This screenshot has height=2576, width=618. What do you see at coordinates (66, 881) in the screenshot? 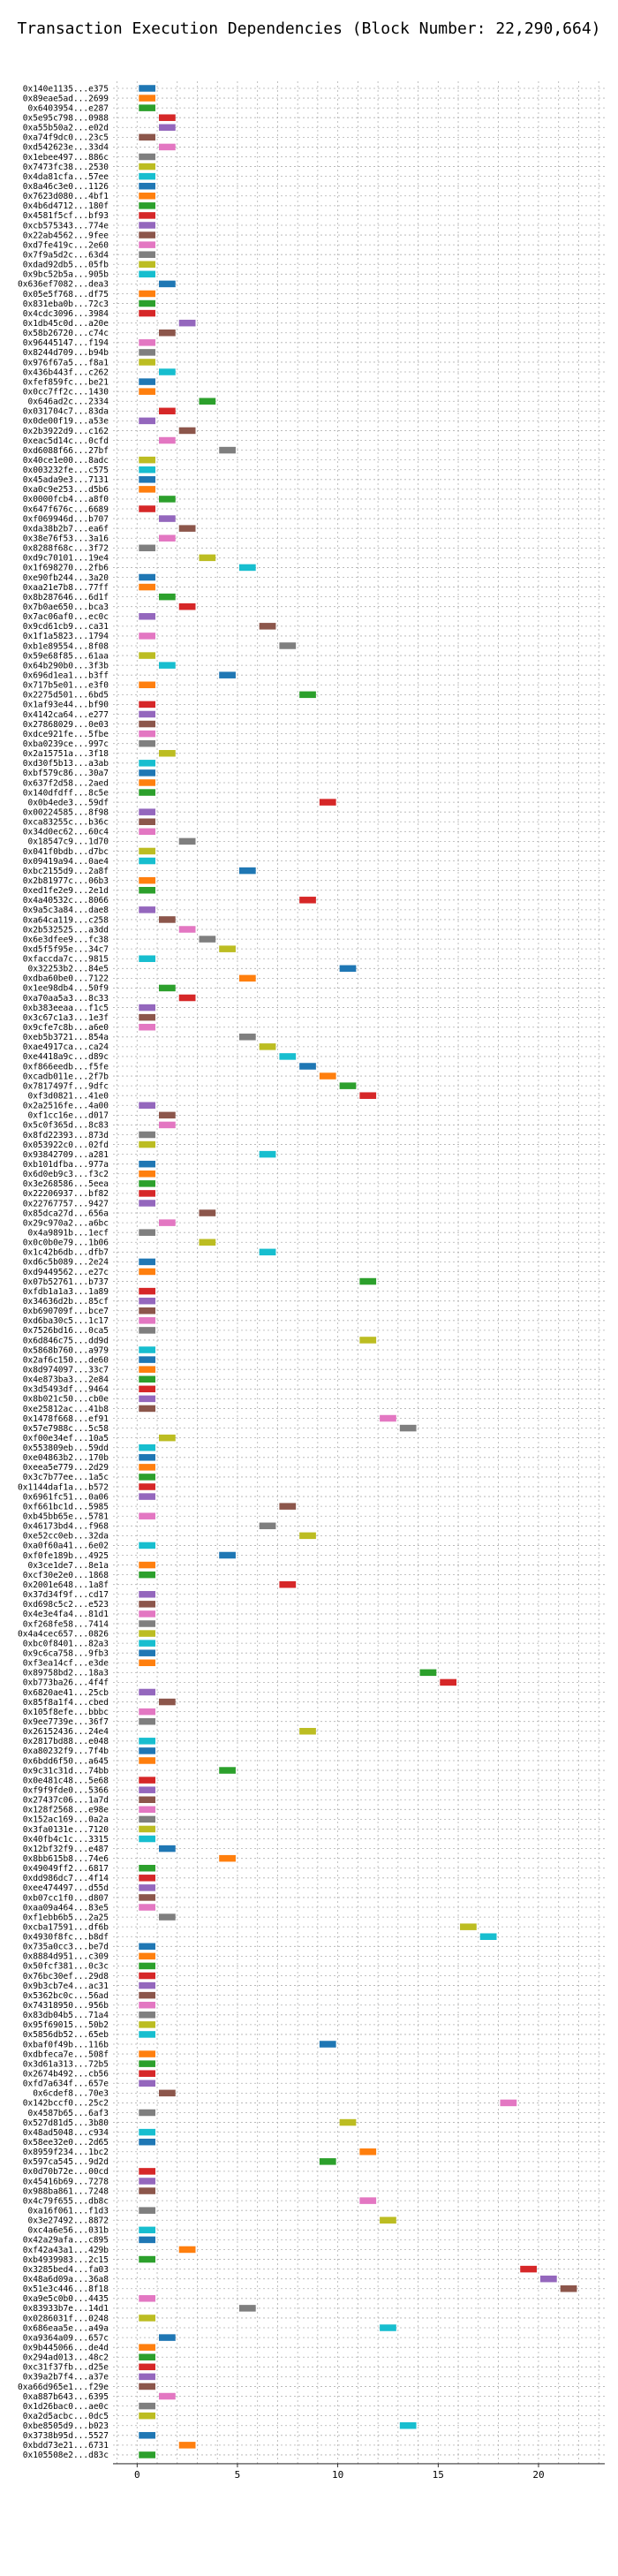
I see `y-tick-label: 0x2b81977c...06b3` at bounding box center [66, 881].